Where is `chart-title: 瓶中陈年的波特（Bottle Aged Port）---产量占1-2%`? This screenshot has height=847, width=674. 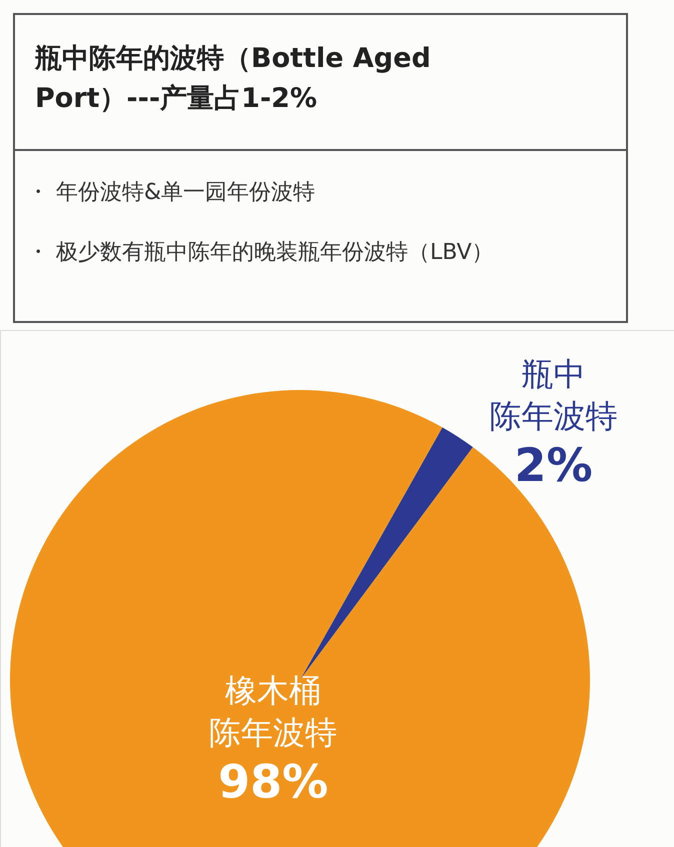
chart-title: 瓶中陈年的波特（Bottle Aged Port）---产量占1-2% is located at coordinates (321, 83).